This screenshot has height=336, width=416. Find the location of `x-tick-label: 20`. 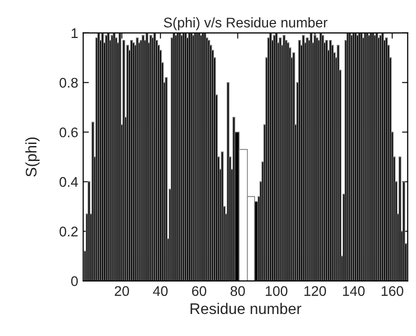

x-tick-label: 20 is located at coordinates (122, 291).